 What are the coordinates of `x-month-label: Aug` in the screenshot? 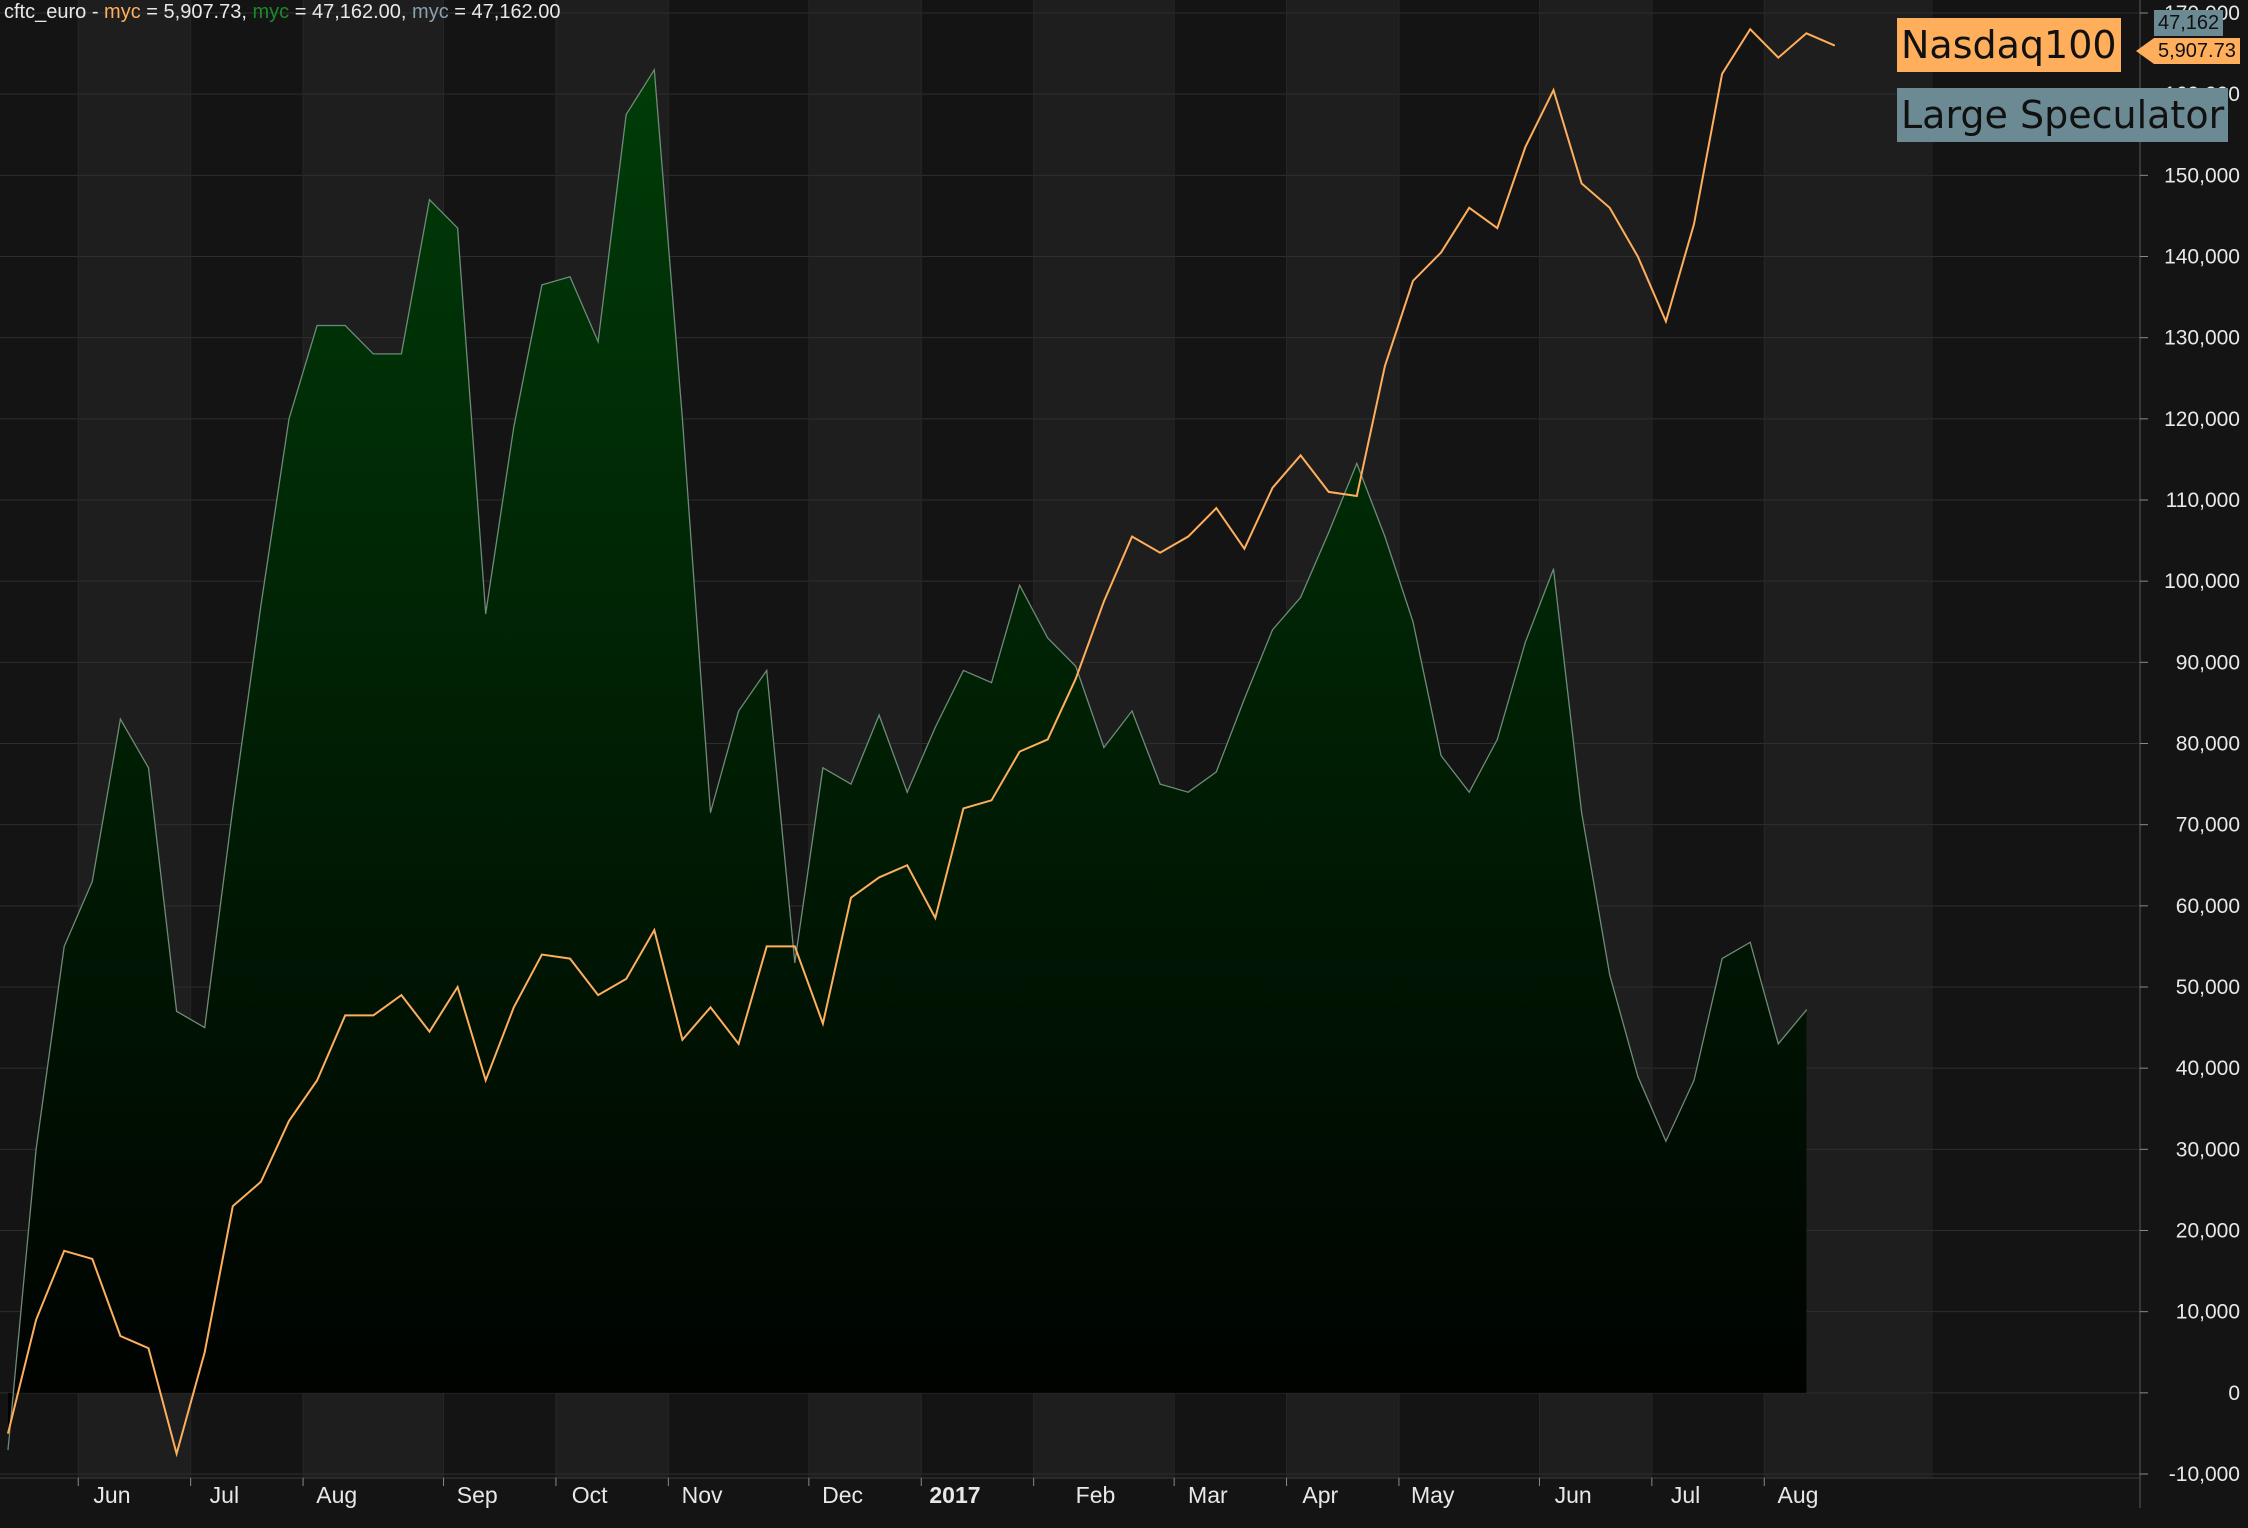 It's located at (1798, 1495).